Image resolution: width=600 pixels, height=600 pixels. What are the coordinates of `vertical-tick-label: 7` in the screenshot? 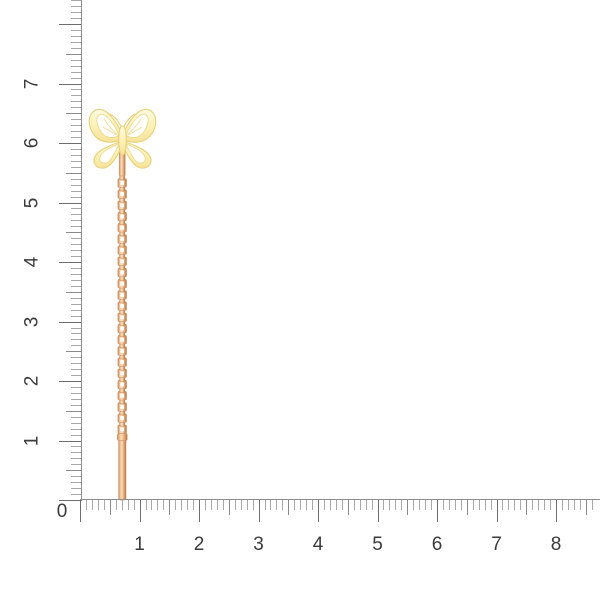 It's located at (32, 83).